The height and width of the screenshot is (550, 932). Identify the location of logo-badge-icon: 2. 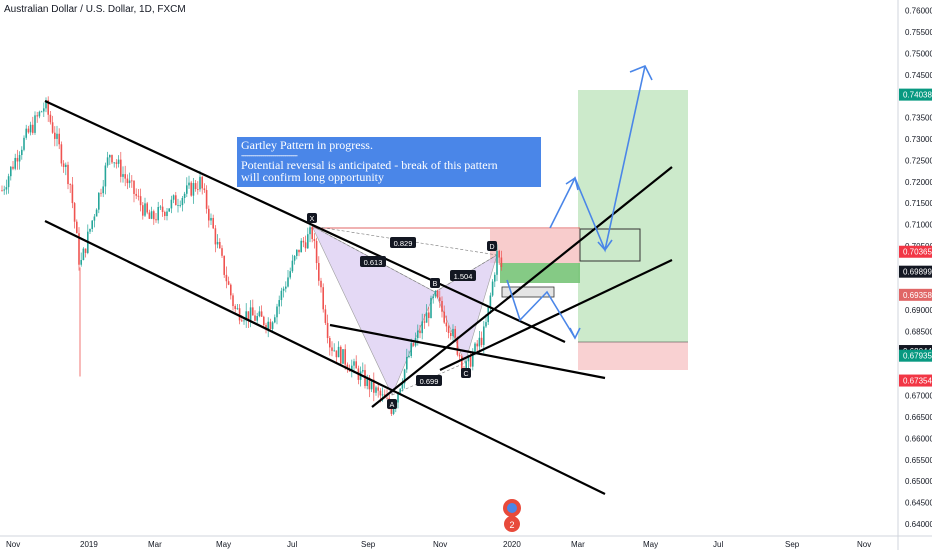
(512, 515).